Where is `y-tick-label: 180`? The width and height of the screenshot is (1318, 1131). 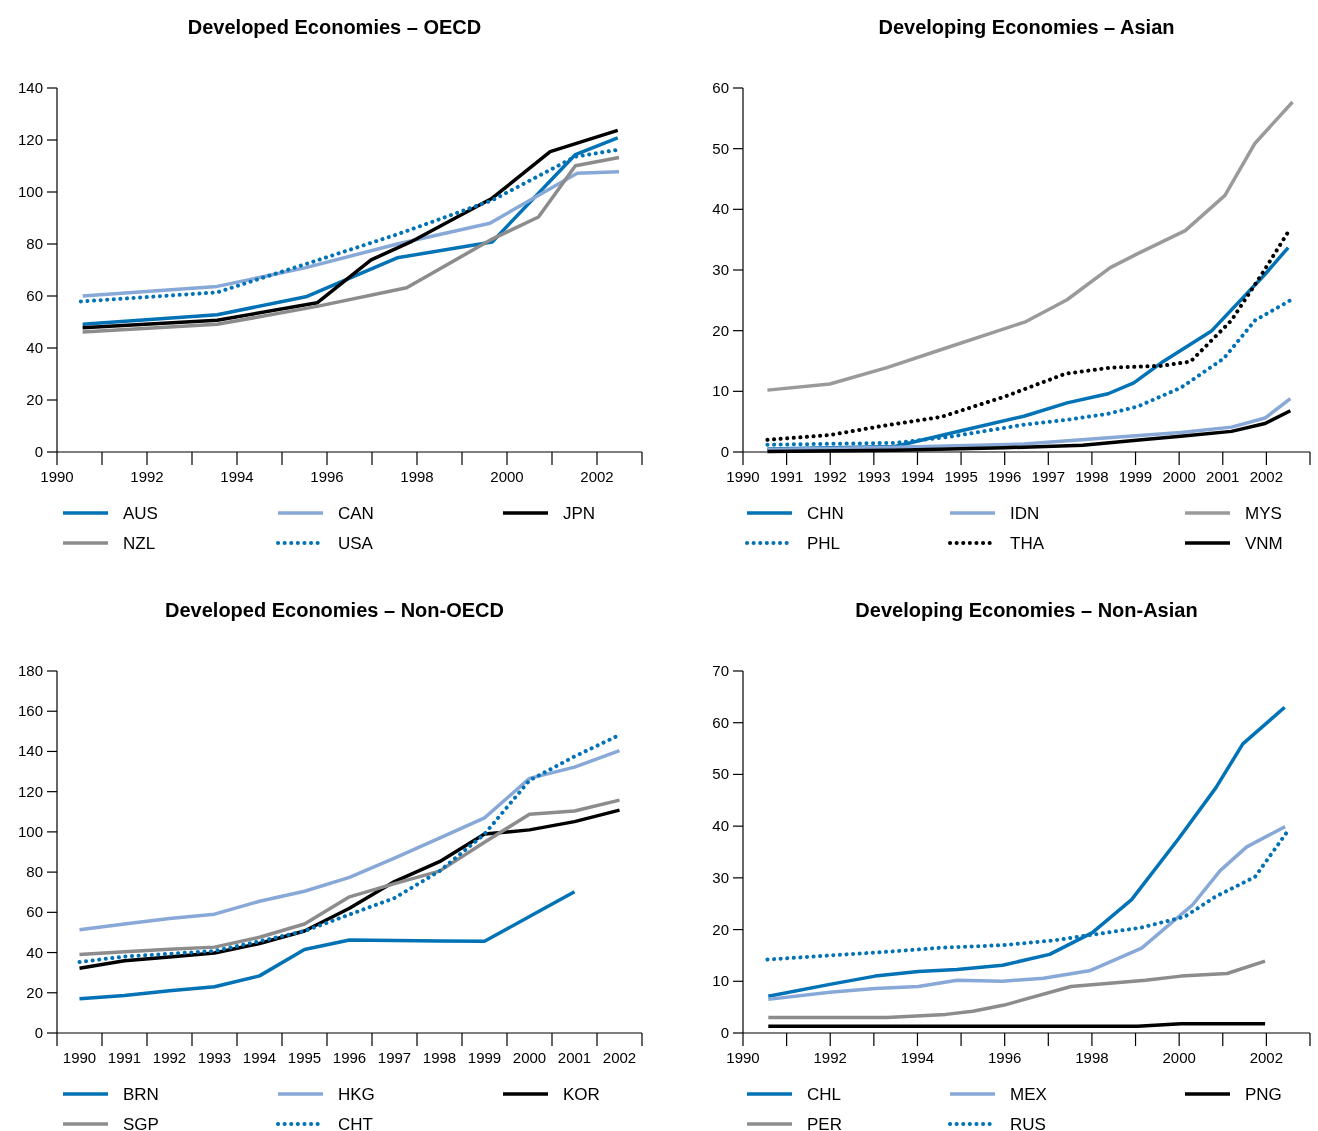 y-tick-label: 180 is located at coordinates (30, 670).